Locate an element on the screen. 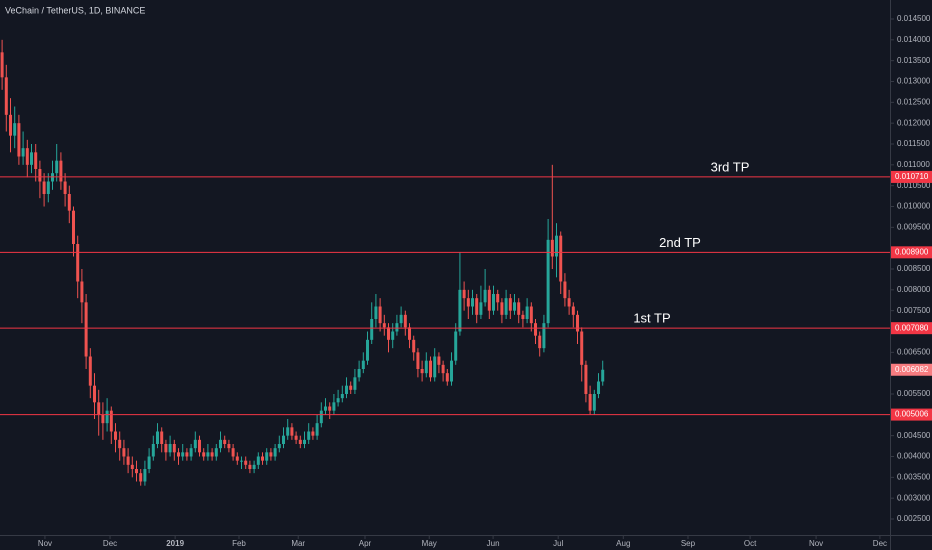 The image size is (932, 550). y-tick-label: 0.003000 is located at coordinates (914, 497).